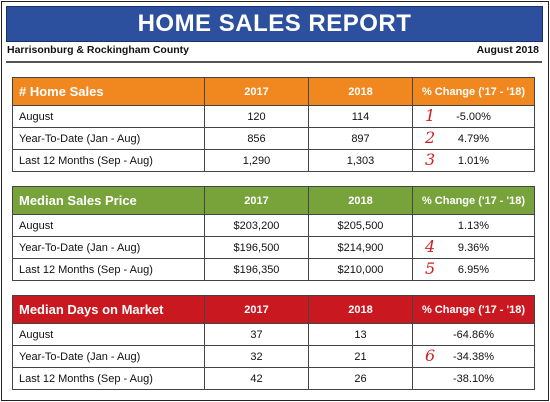  I want to click on table-row: Year-To-Date (Jan - Aug) 32 21 6 -34.38%, so click(273, 356).